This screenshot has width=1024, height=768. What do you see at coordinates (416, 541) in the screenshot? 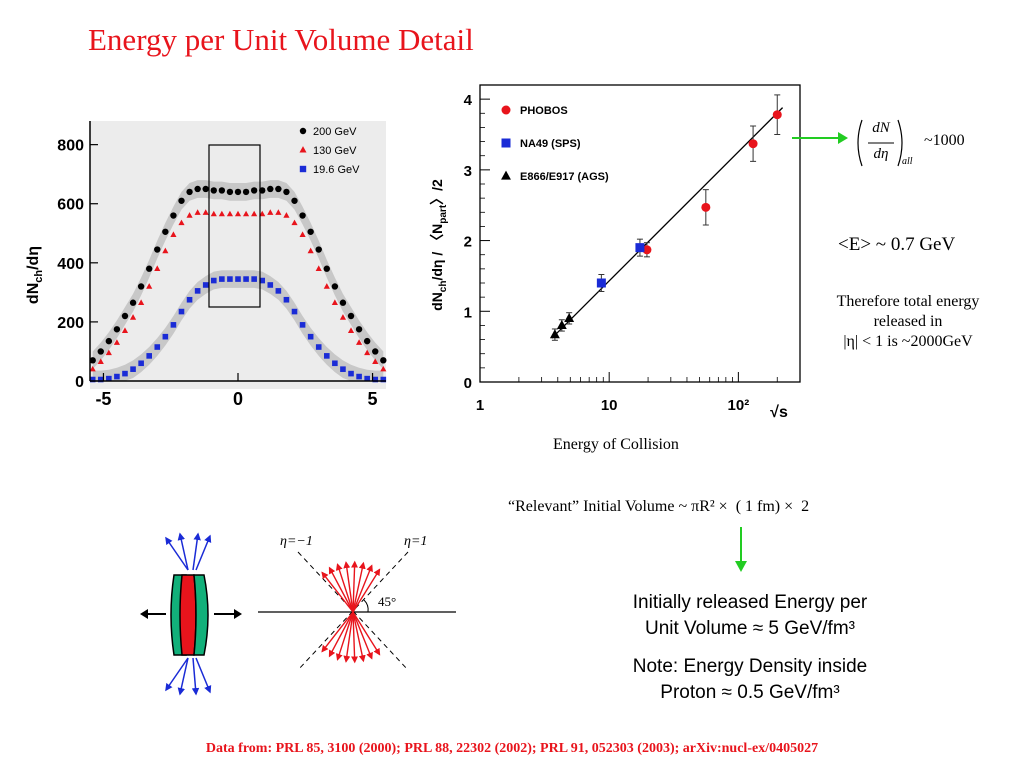
I see `eta-plus1-label: η=1` at bounding box center [416, 541].